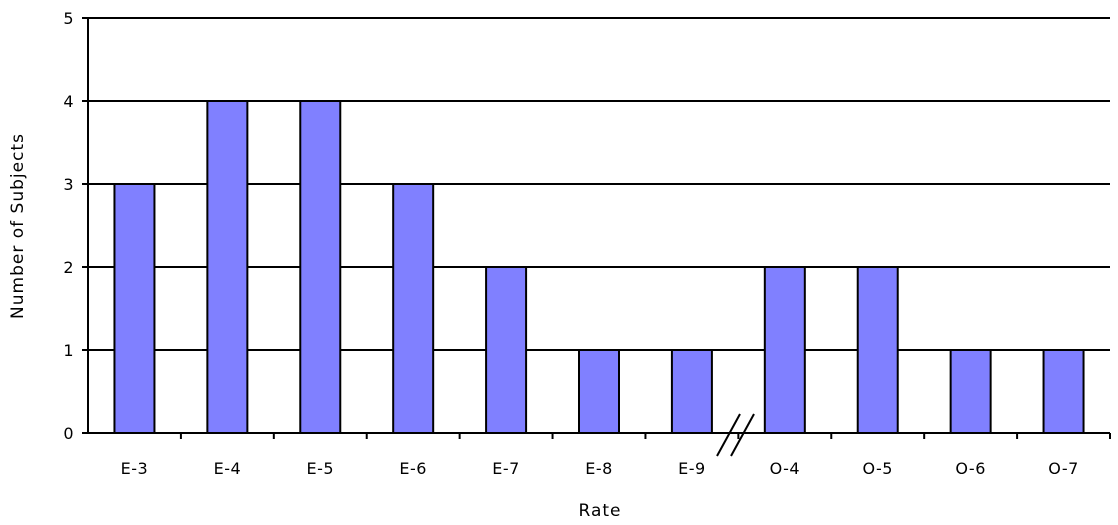 The height and width of the screenshot is (525, 1118). I want to click on x-axis-title: Rate, so click(600, 511).